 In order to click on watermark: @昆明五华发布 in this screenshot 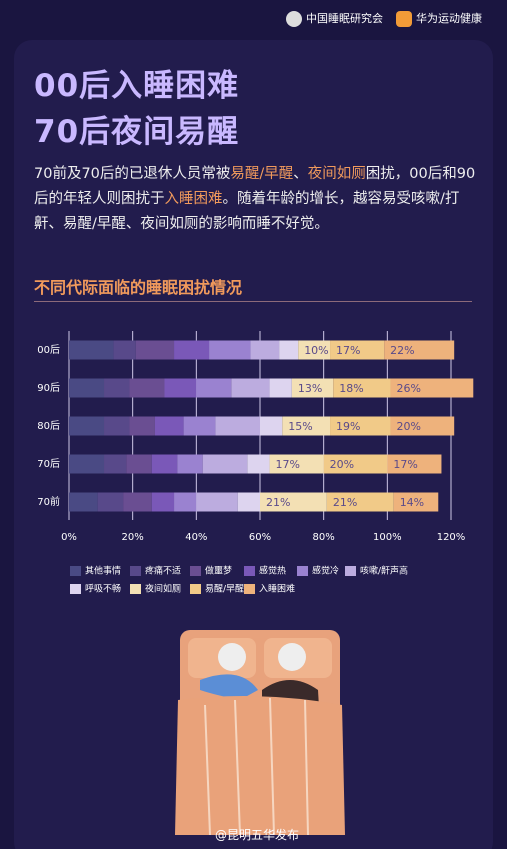, I will do `click(257, 835)`.